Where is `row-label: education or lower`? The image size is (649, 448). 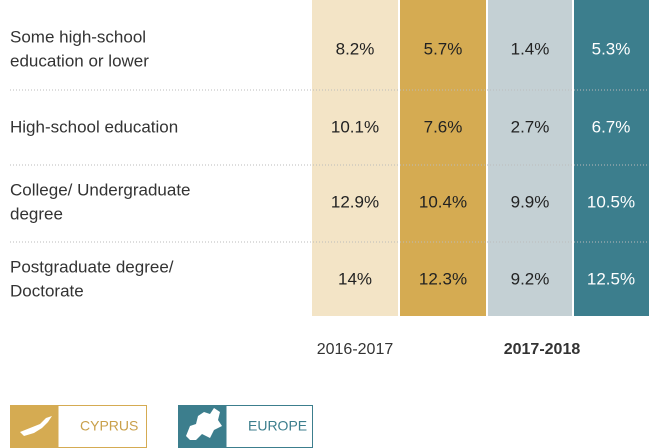 row-label: education or lower is located at coordinates (79, 60).